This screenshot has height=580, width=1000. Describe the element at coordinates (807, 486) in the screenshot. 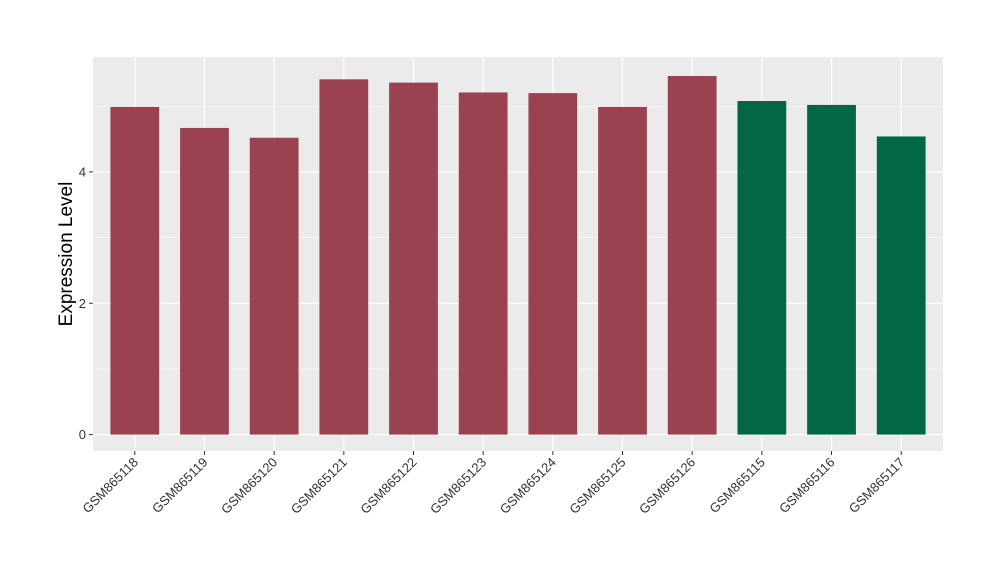

I see `x-tick-label: GSM865116` at that location.